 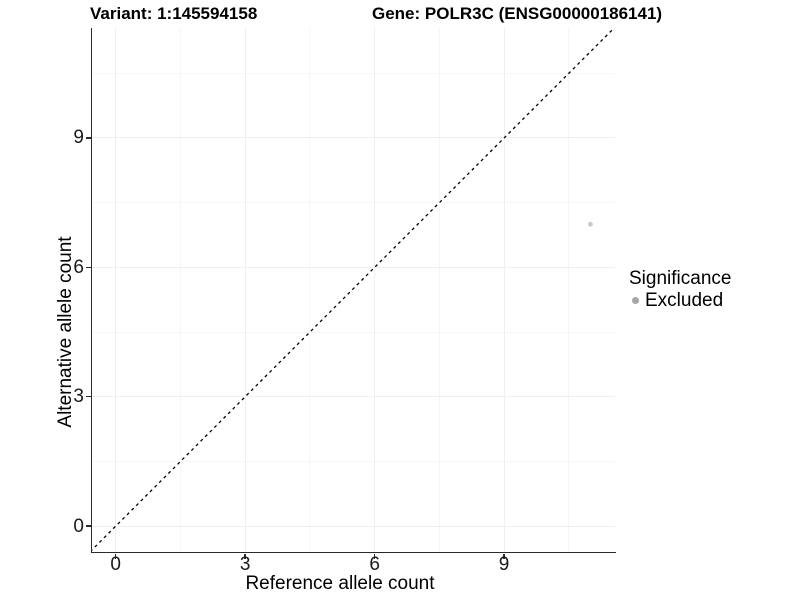 What do you see at coordinates (245, 564) in the screenshot?
I see `x-tick-label: 3` at bounding box center [245, 564].